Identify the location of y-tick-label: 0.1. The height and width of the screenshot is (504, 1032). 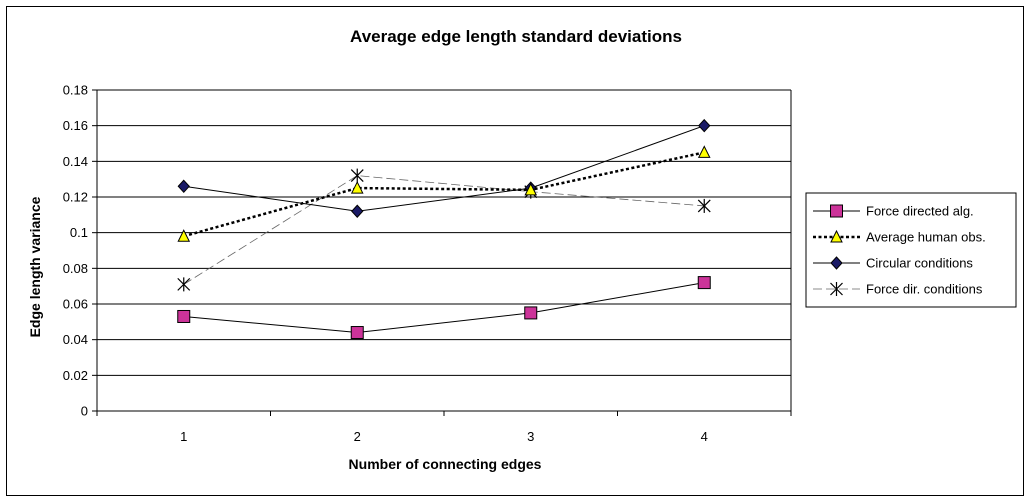
(79, 232).